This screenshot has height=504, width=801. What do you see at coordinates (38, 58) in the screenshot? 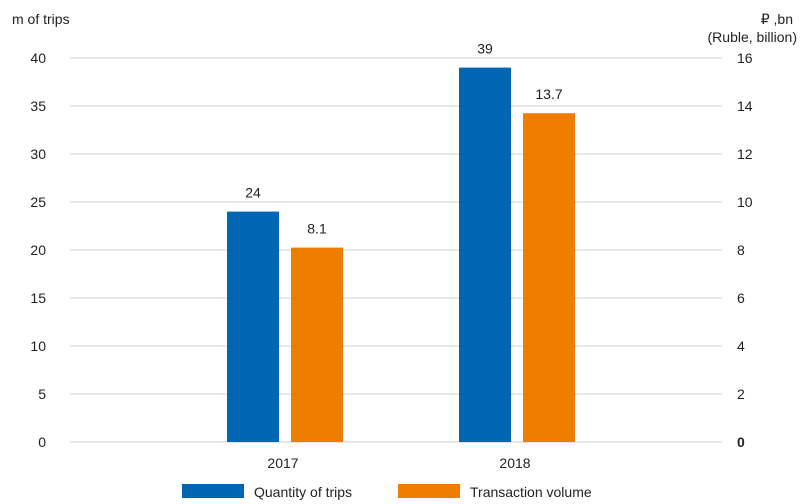
I see `y-left-tick-label: 40` at bounding box center [38, 58].